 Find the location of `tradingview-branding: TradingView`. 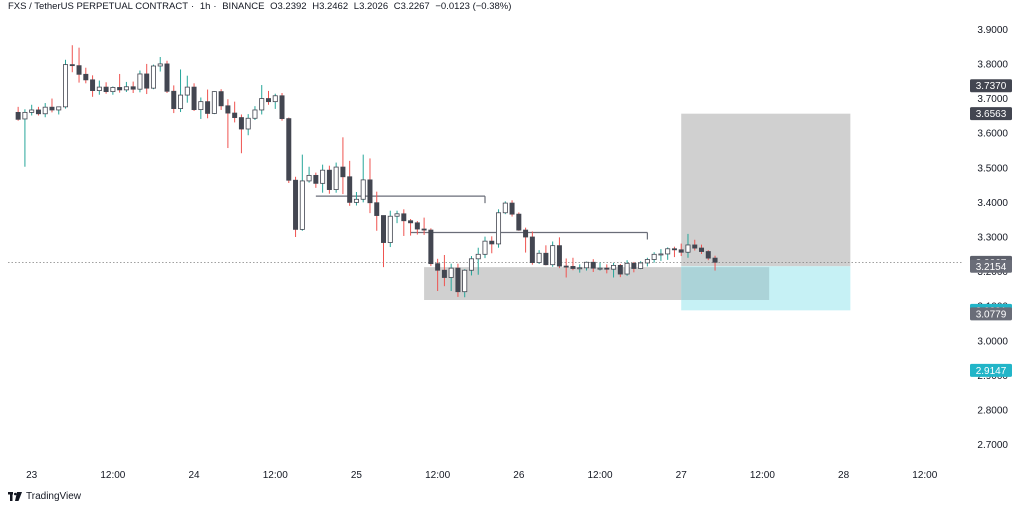

tradingview-branding: TradingView is located at coordinates (44, 496).